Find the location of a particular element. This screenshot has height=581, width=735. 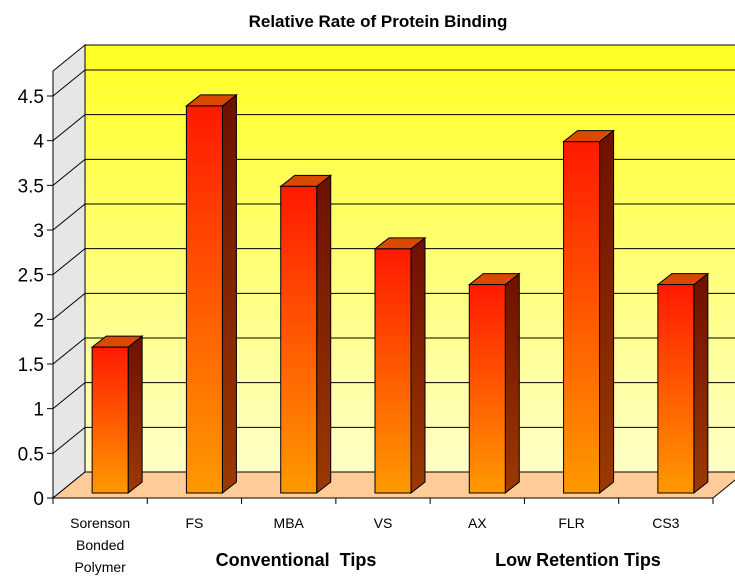

x-tick-label-line: Bonded is located at coordinates (100, 545).